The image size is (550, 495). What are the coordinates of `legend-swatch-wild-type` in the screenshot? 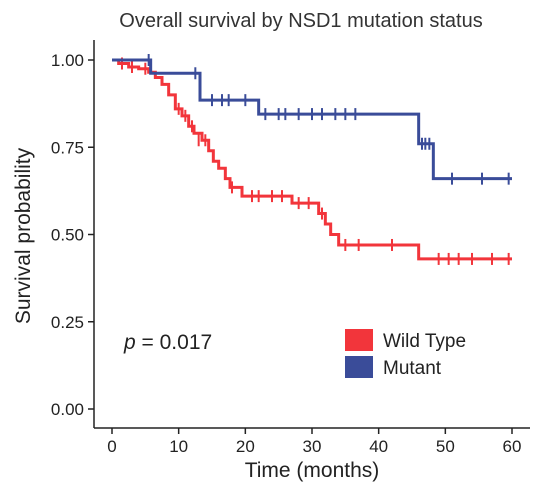 It's located at (359, 340).